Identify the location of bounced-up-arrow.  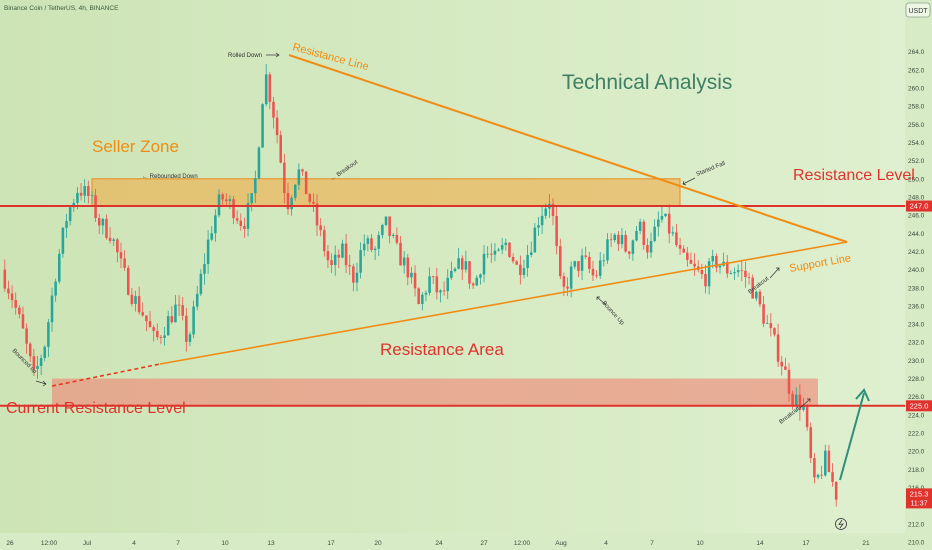
(41, 383).